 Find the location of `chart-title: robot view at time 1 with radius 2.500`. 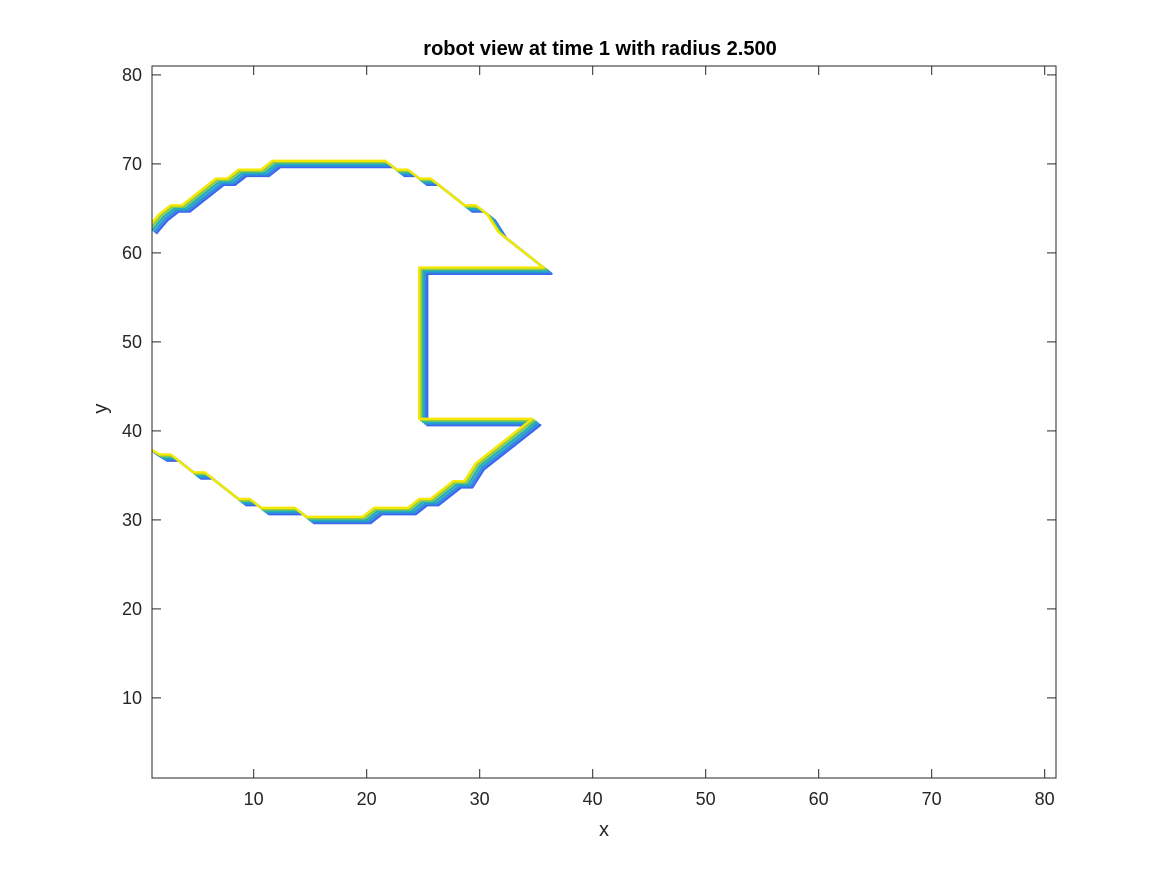

chart-title: robot view at time 1 with radius 2.500 is located at coordinates (599, 49).